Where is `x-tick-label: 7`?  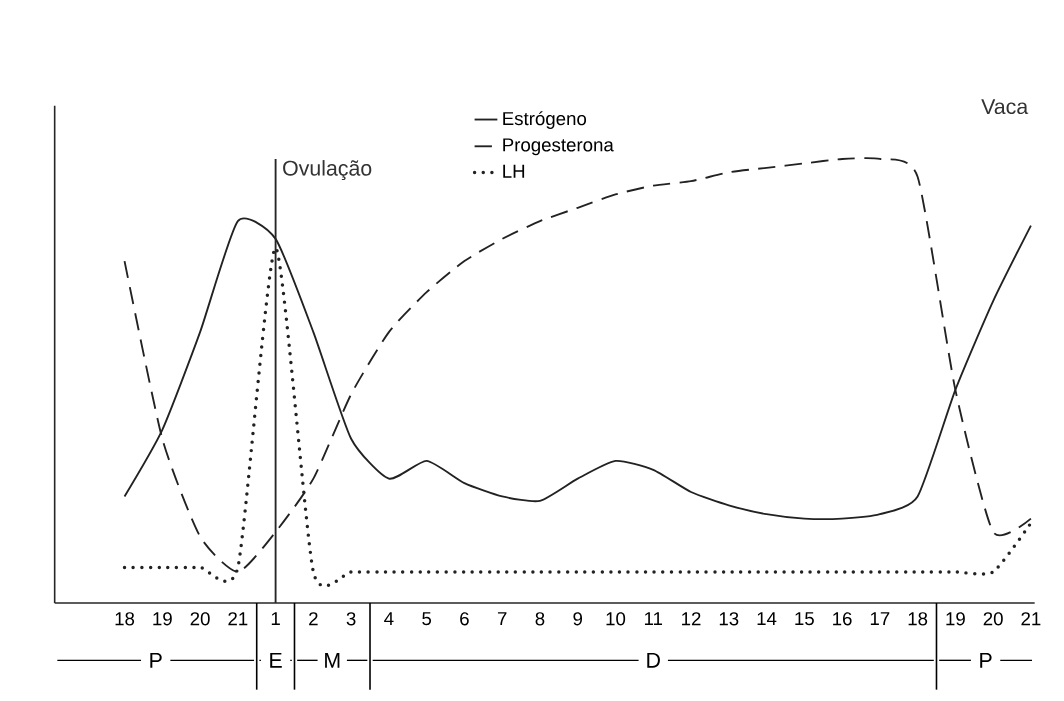
x-tick-label: 7 is located at coordinates (502, 618).